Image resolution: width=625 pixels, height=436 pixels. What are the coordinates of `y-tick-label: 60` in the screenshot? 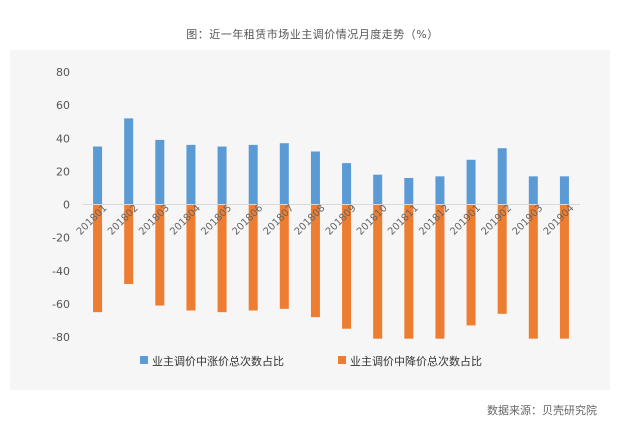 It's located at (63, 105).